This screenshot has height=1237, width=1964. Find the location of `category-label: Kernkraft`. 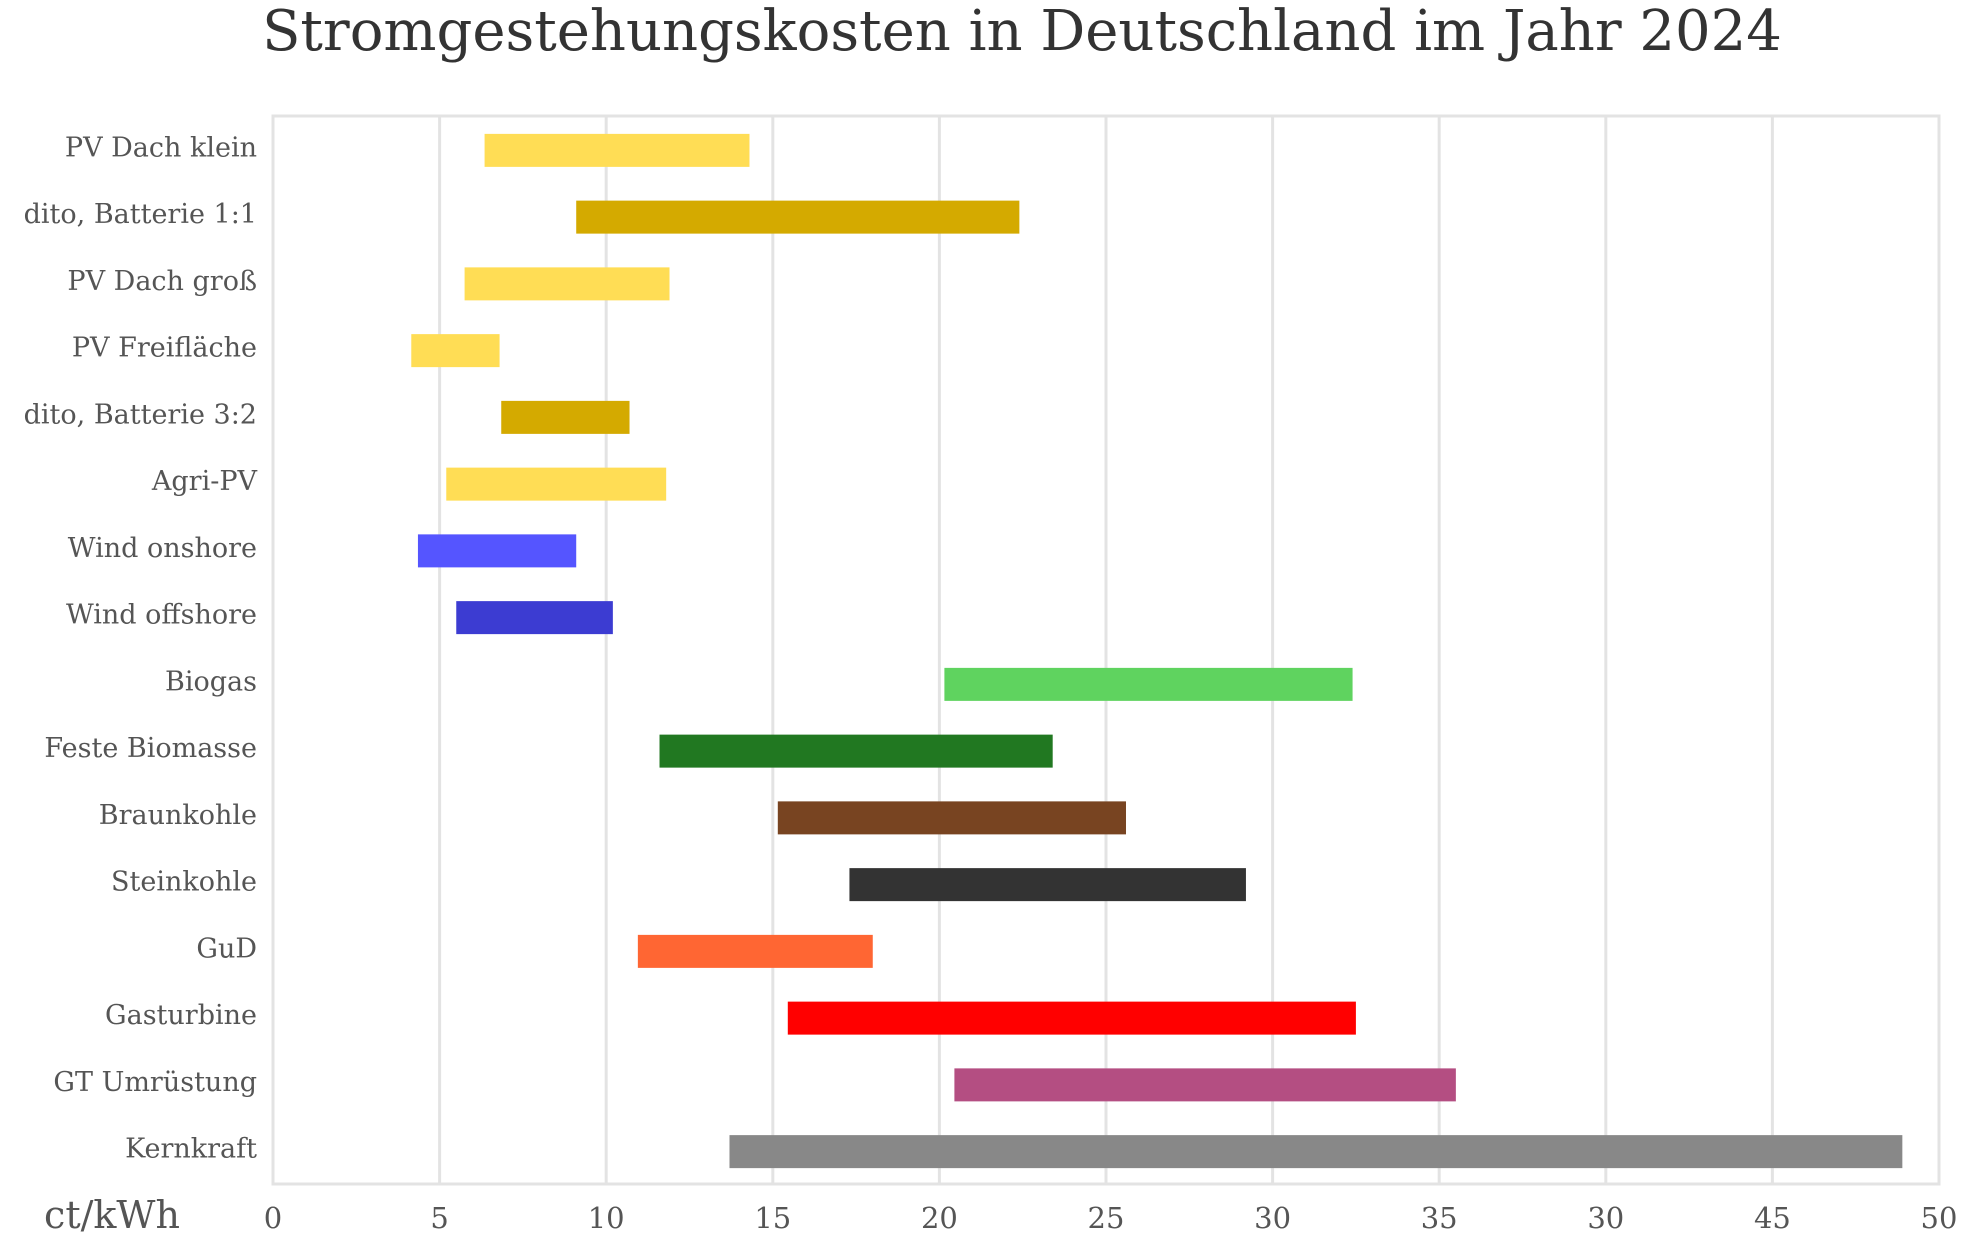

category-label: Kernkraft is located at coordinates (191, 1149).